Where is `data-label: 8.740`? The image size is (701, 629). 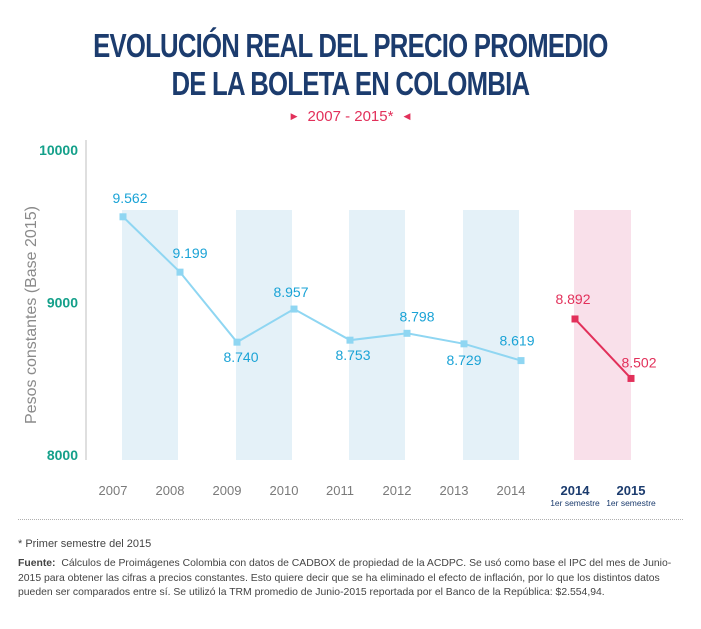 data-label: 8.740 is located at coordinates (240, 357).